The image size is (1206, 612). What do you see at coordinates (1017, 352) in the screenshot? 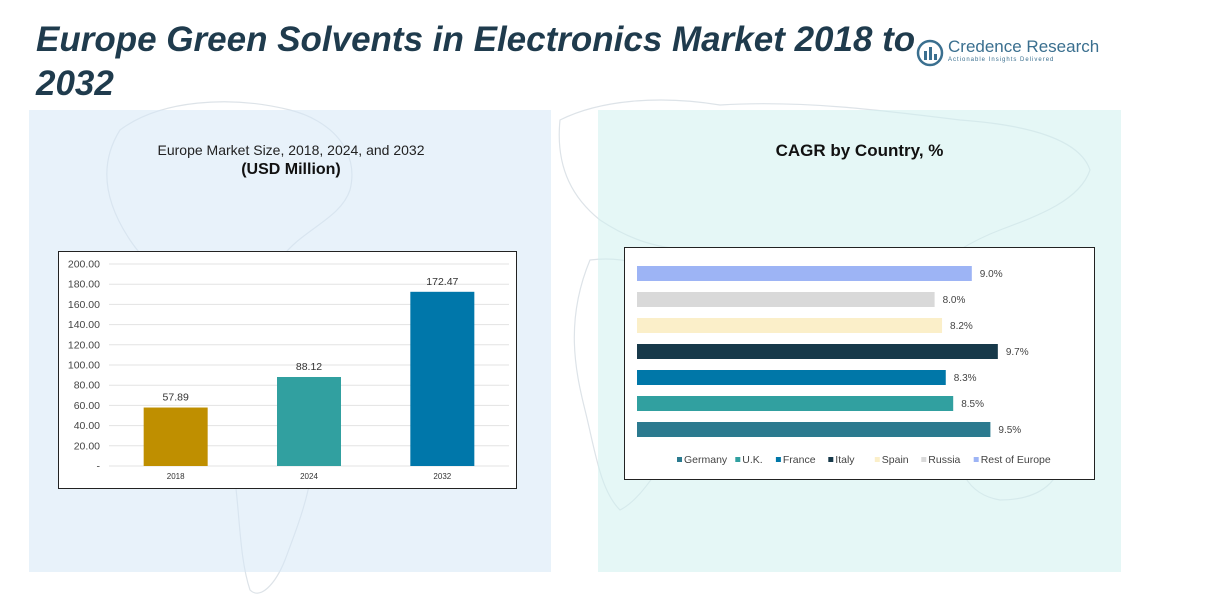
I see `bar-value-label: 9.7%` at bounding box center [1017, 352].